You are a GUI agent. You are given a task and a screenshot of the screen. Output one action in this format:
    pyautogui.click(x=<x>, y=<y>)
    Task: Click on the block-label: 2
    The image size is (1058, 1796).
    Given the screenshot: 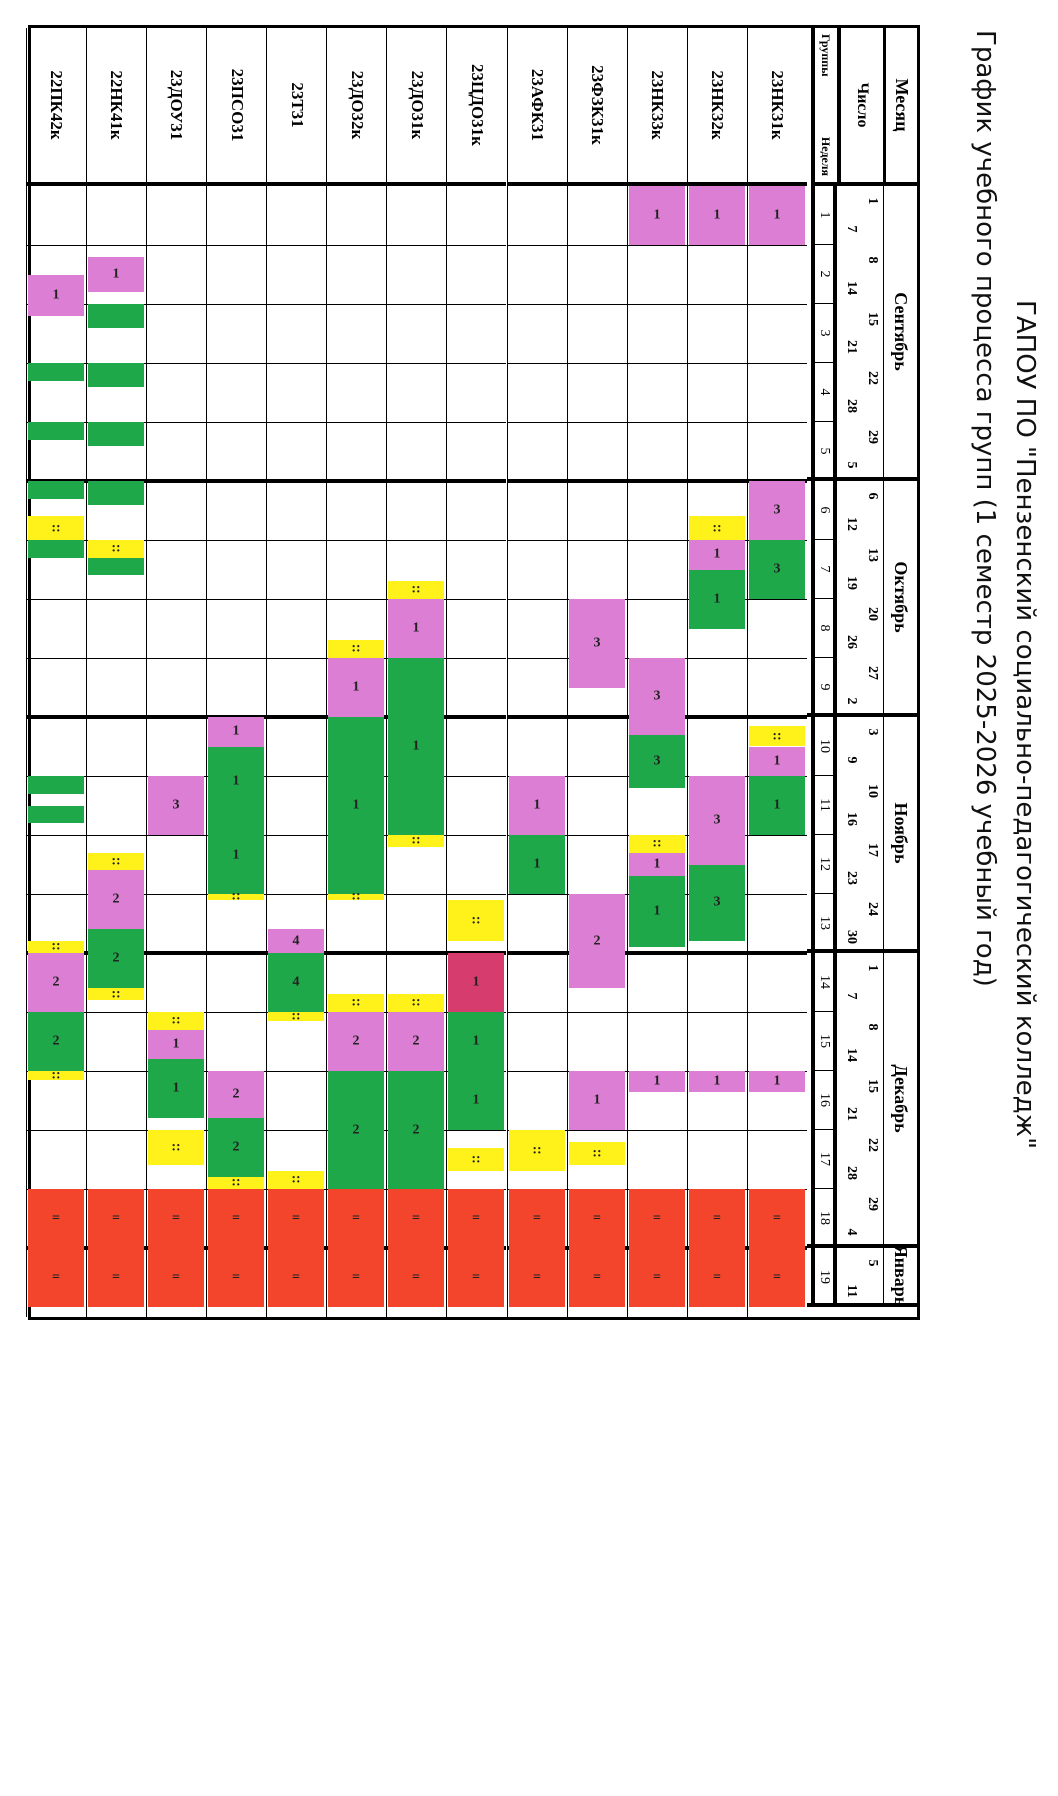 What is the action you would take?
    pyautogui.click(x=236, y=1147)
    